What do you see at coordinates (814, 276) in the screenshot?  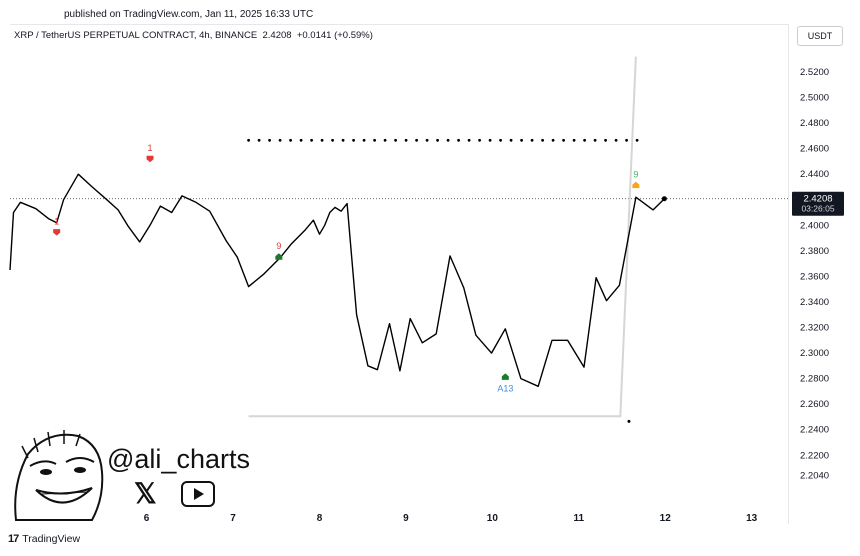 I see `y-tick-label: 2.3600` at bounding box center [814, 276].